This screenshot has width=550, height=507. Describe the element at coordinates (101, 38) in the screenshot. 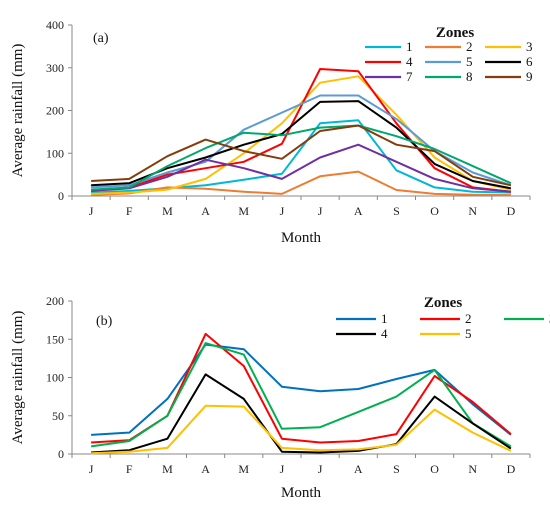

I see `panel-label: (a)` at that location.